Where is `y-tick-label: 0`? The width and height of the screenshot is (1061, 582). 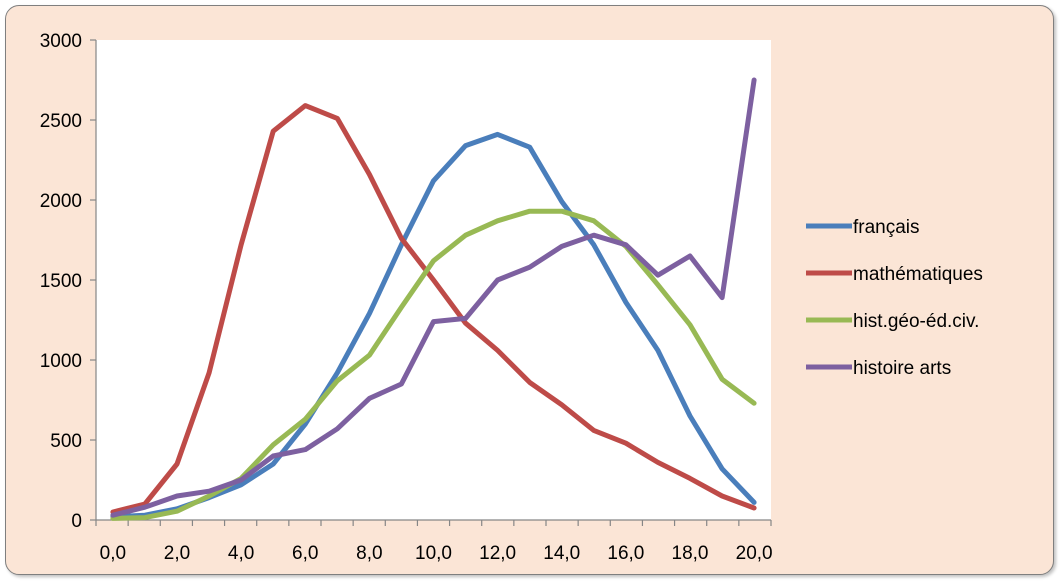
y-tick-label: 0 is located at coordinates (76, 521).